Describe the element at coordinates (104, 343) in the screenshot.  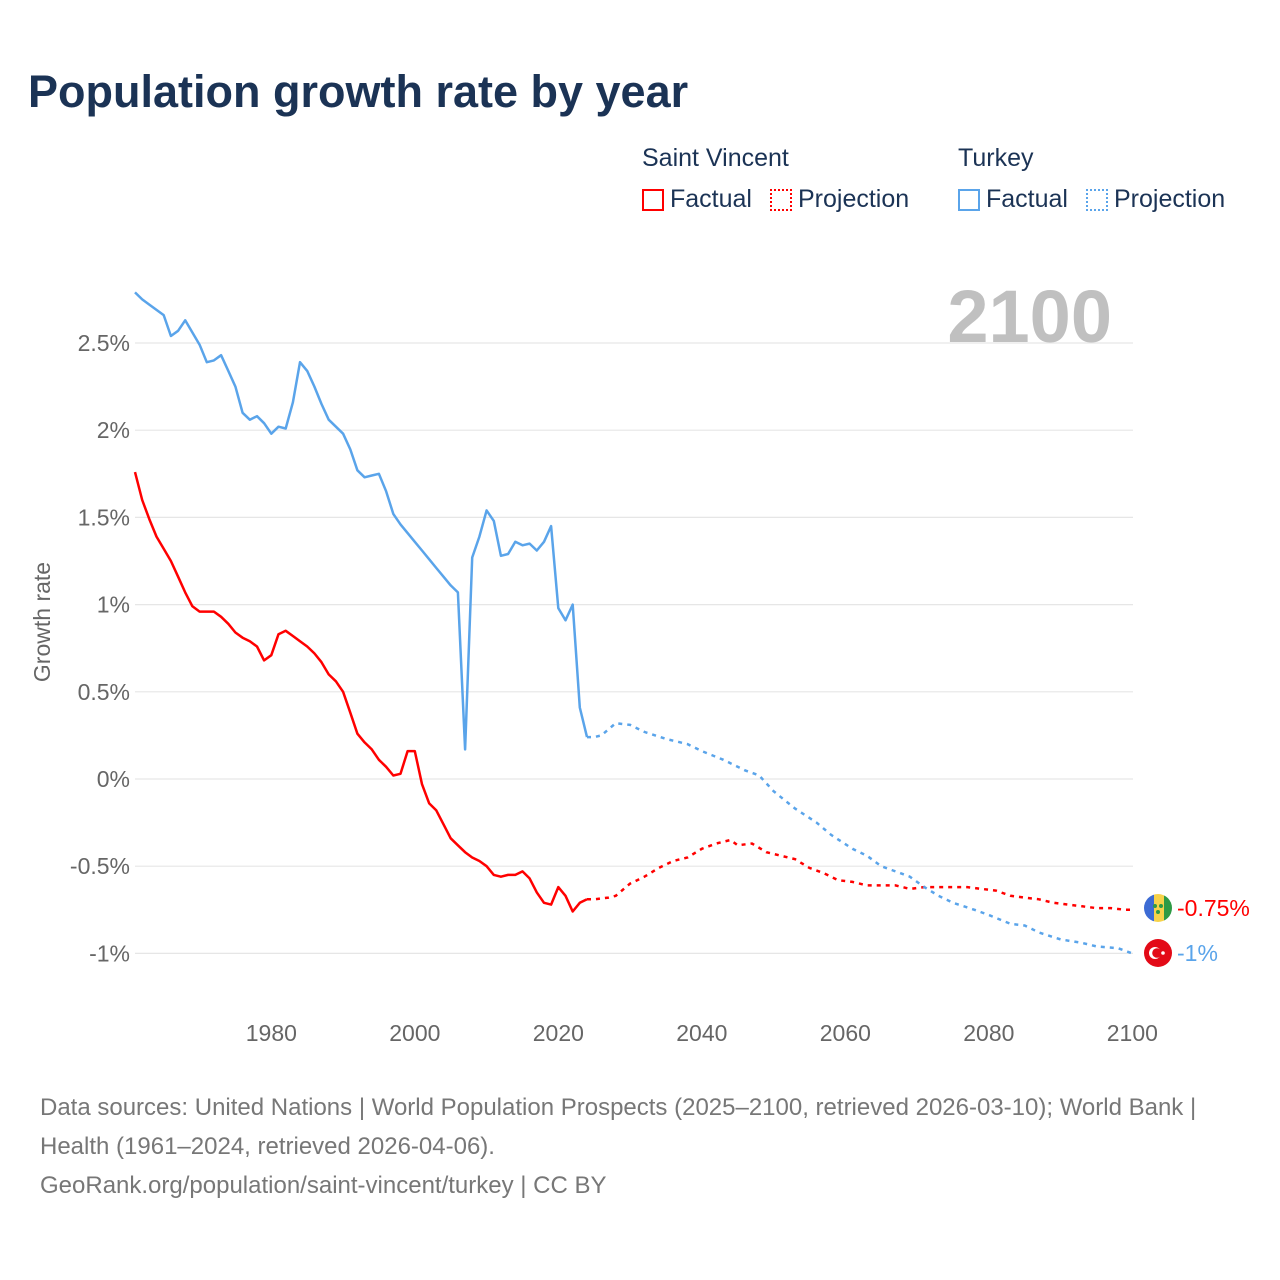
I see `y-tick-label: 2.5%` at that location.